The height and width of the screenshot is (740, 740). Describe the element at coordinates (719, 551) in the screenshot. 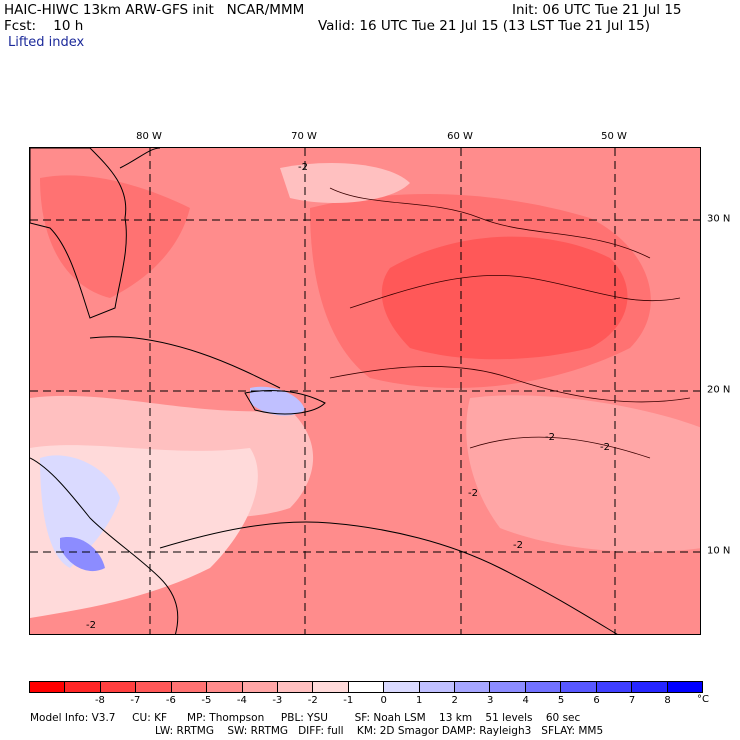

I see `lat-label-10n: 10 N` at that location.